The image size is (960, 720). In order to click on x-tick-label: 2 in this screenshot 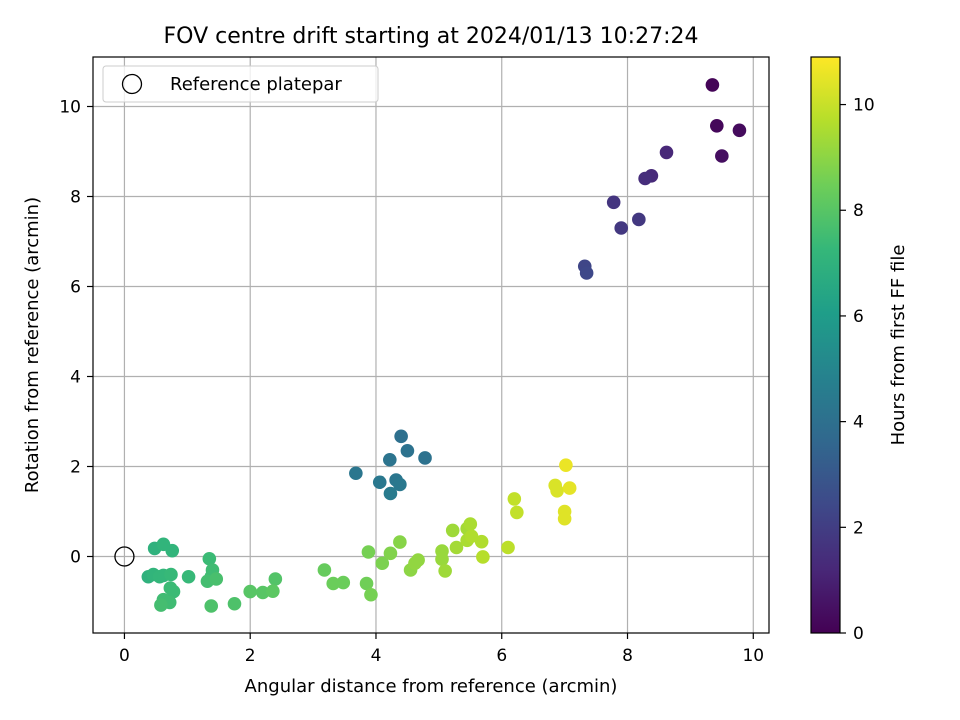, I will do `click(250, 656)`.